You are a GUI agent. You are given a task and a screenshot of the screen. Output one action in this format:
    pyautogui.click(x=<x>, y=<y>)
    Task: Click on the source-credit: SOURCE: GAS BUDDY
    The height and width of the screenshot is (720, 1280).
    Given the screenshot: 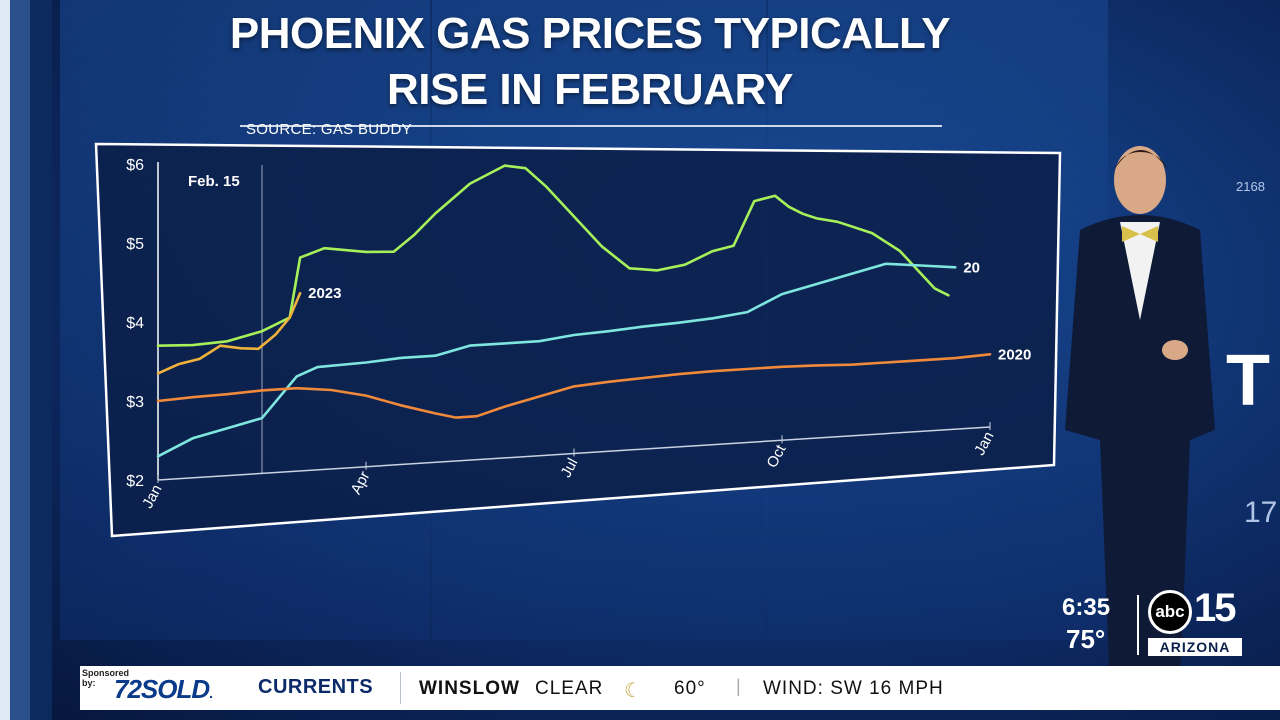 What is the action you would take?
    pyautogui.click(x=329, y=129)
    